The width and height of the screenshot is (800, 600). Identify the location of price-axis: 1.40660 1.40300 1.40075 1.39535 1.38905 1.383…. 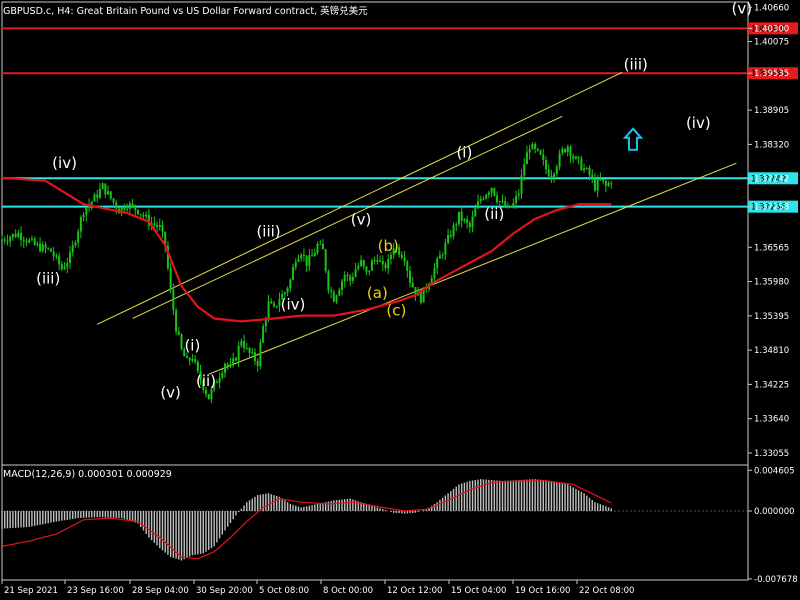
(768, 231).